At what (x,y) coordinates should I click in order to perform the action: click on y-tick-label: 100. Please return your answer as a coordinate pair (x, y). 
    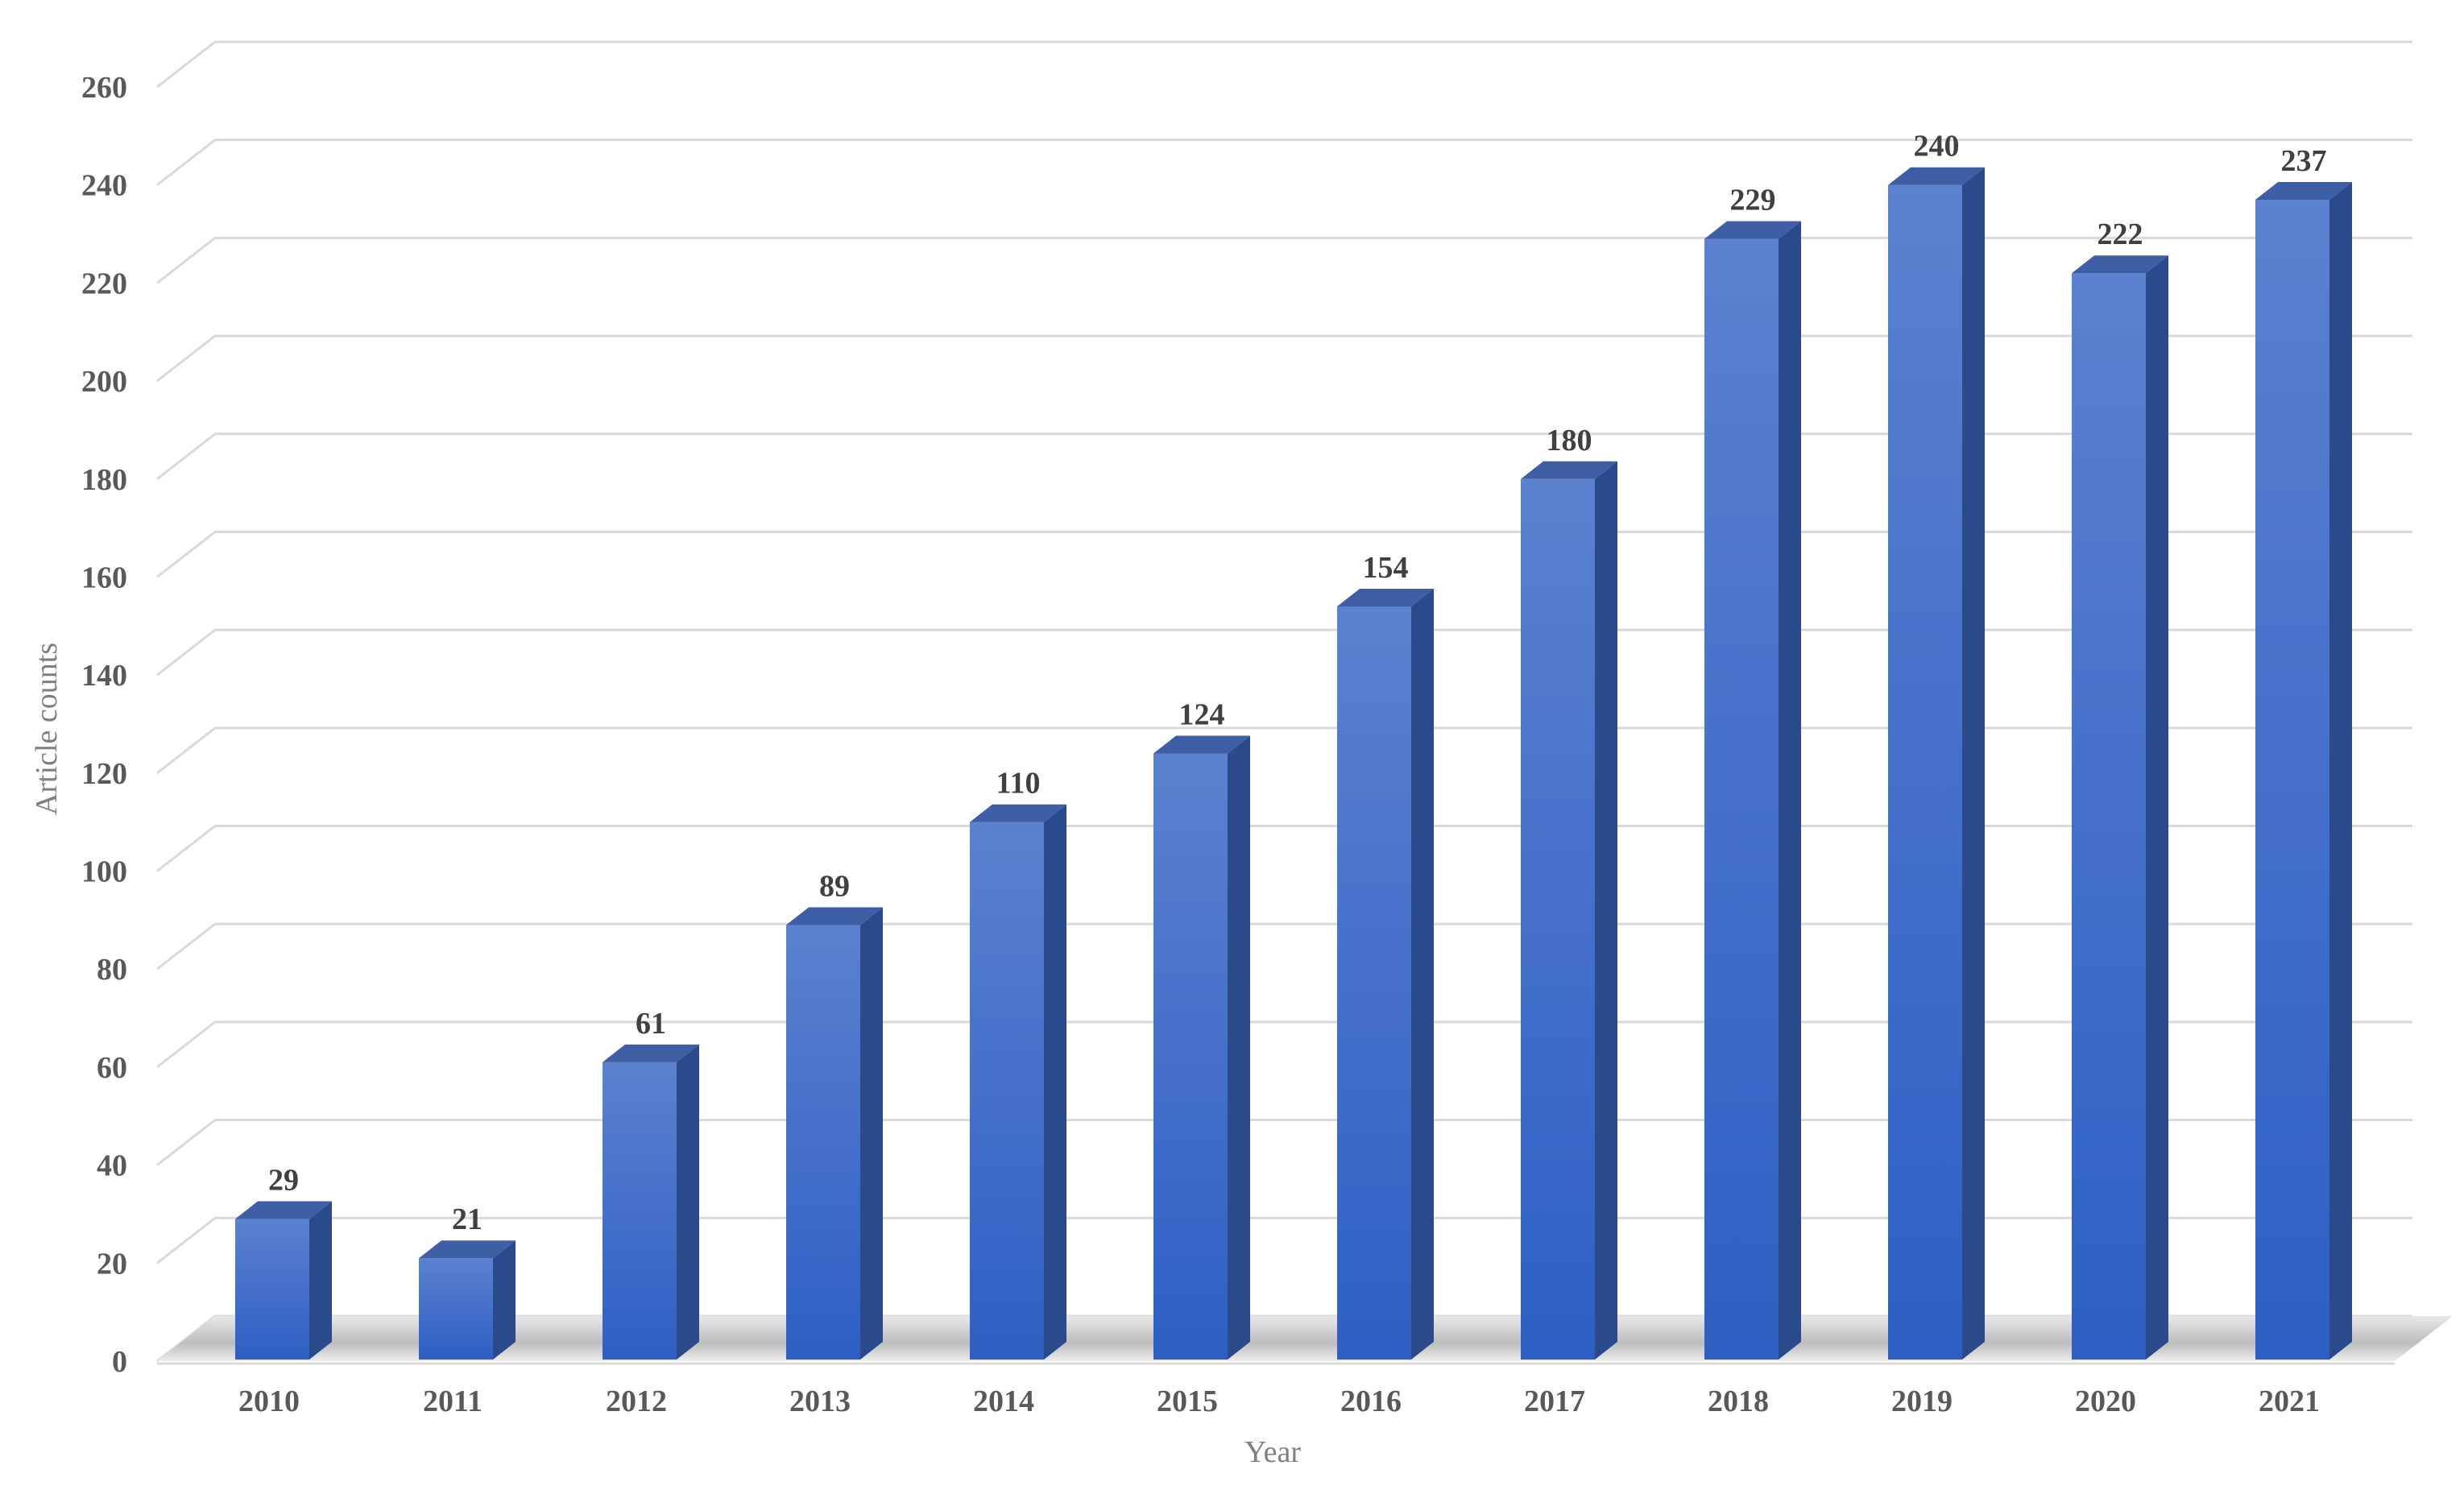
    Looking at the image, I should click on (104, 872).